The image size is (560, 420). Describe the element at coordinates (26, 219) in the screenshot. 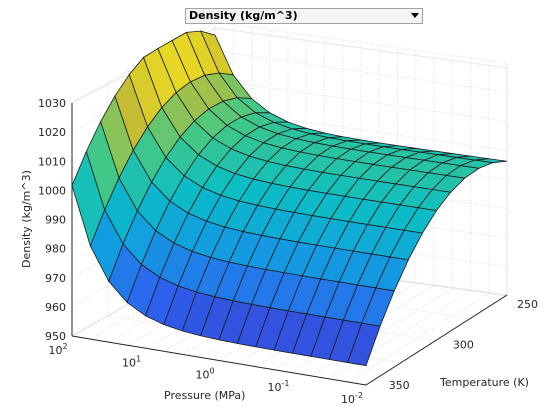

I see `z-axis-title: Density (kg/m^3)` at that location.